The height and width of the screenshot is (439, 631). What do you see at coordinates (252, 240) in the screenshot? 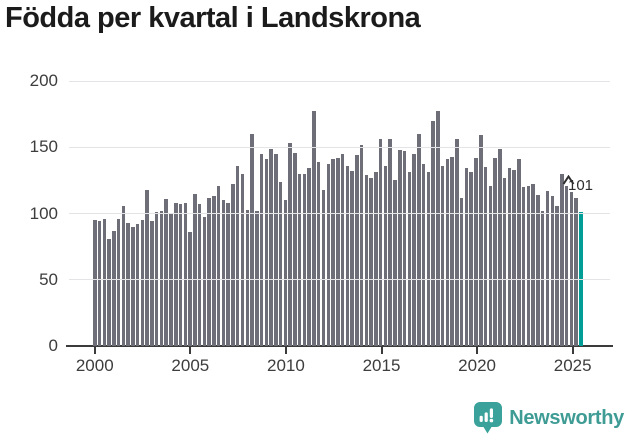
I see `bar-2008-Q2` at bounding box center [252, 240].